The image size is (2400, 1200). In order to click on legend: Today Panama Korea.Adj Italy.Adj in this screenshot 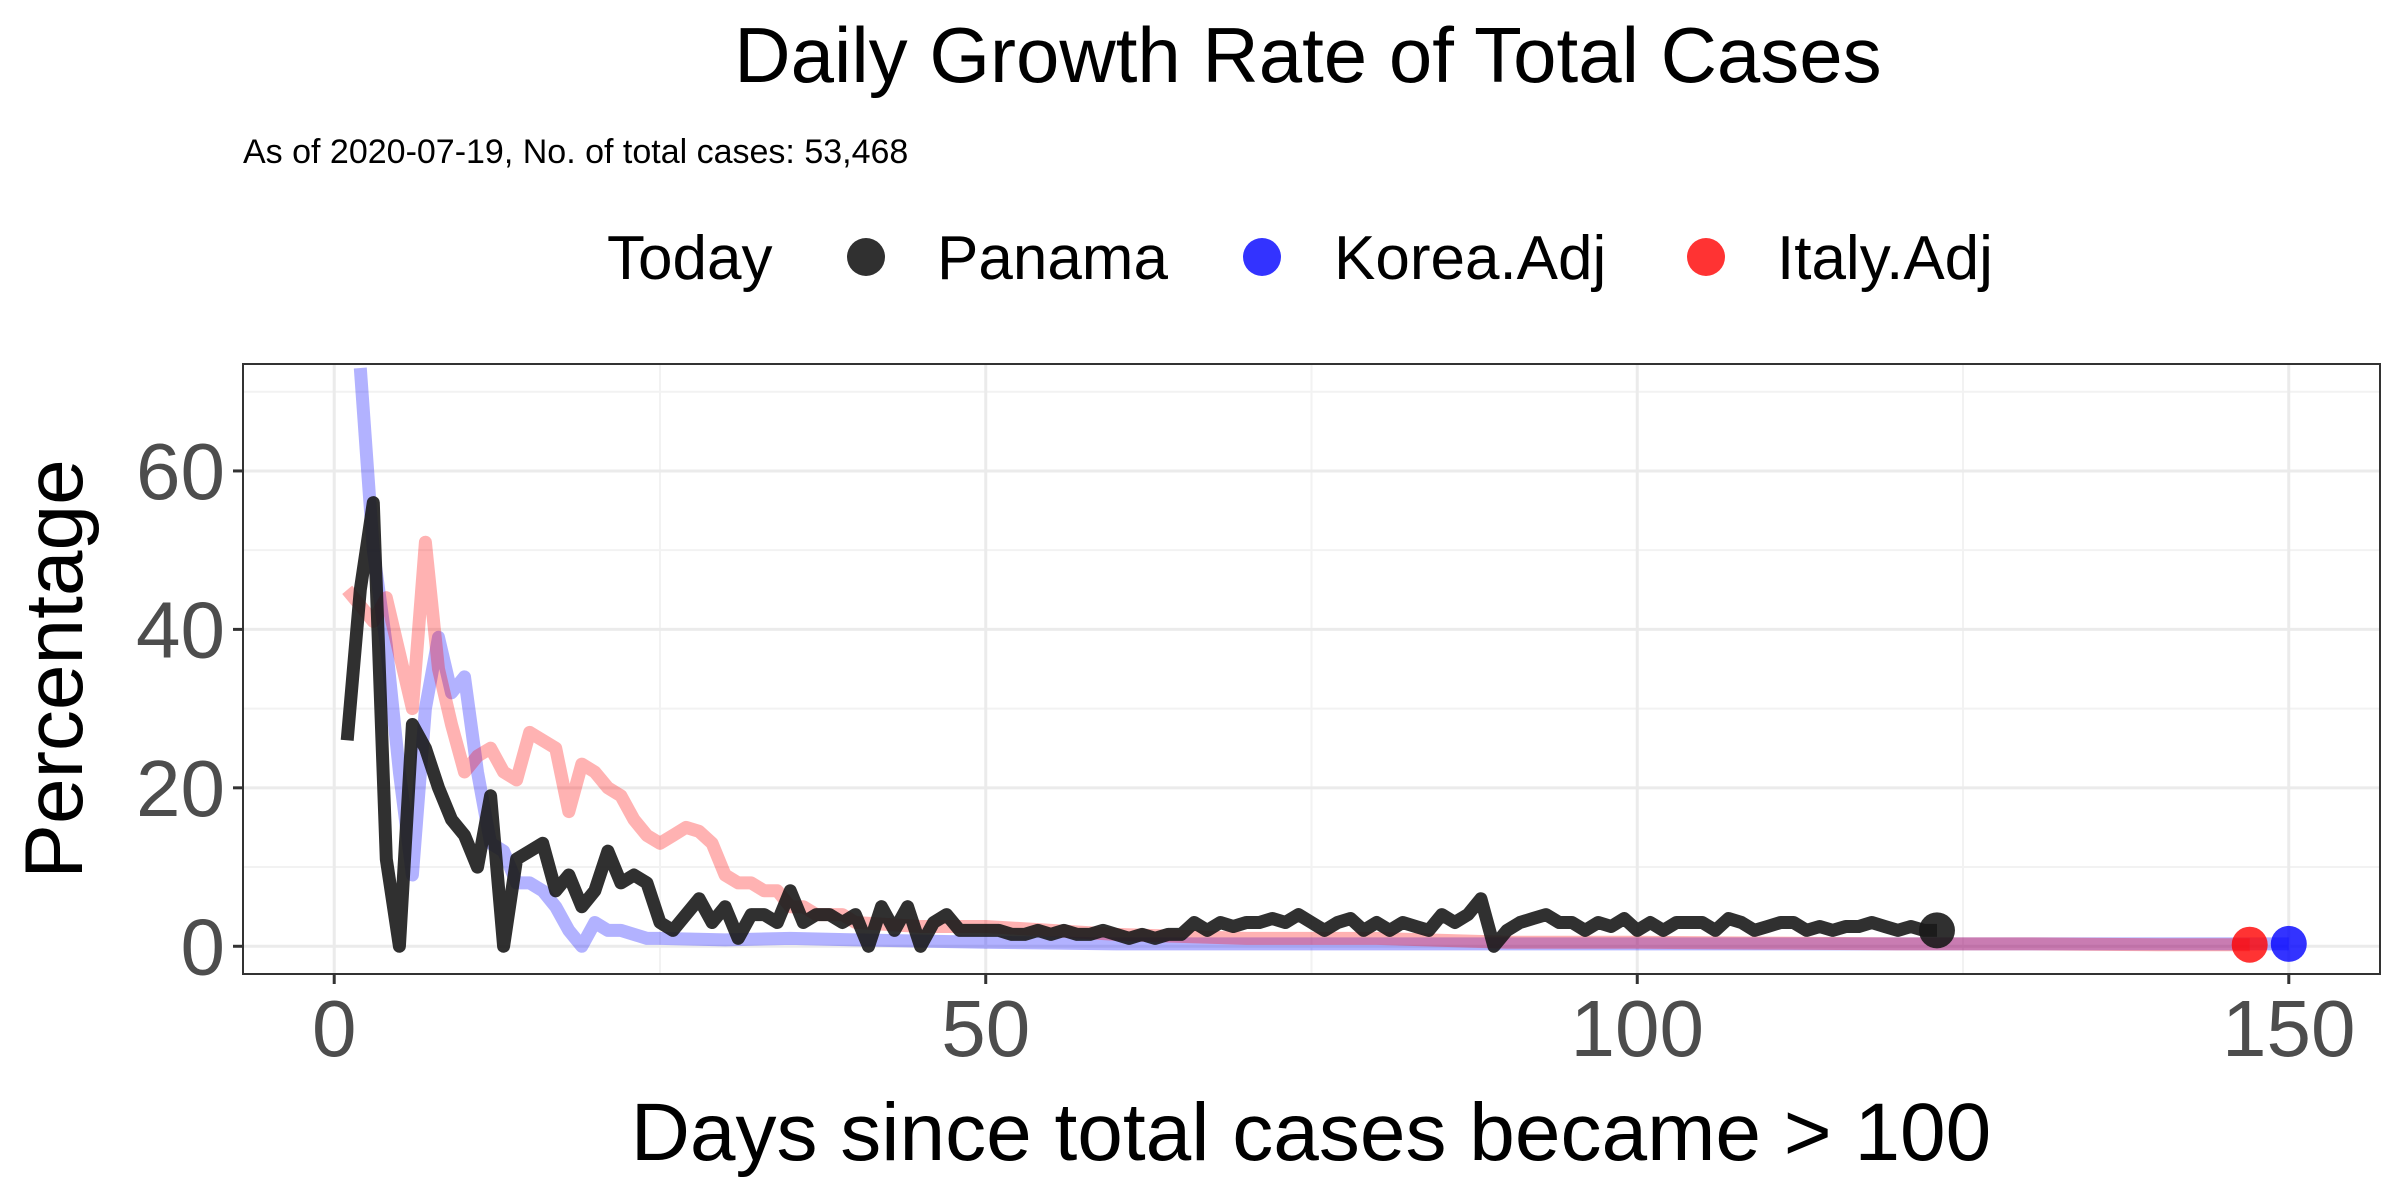, I will do `click(1300, 258)`.